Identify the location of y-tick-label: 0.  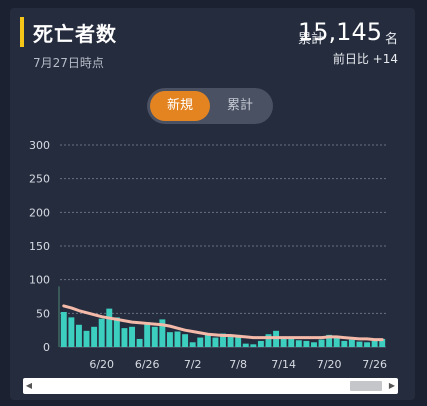
(46, 347).